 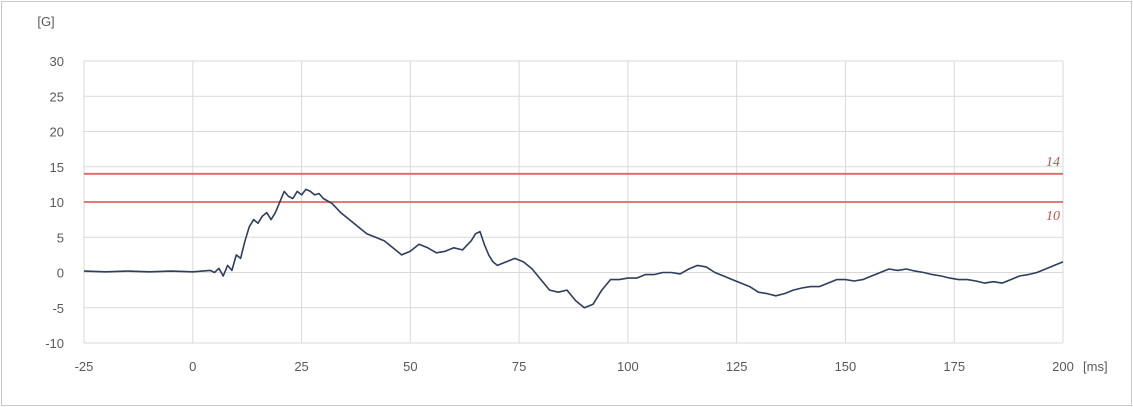 I want to click on x-tick-label: -25, so click(x=84, y=366).